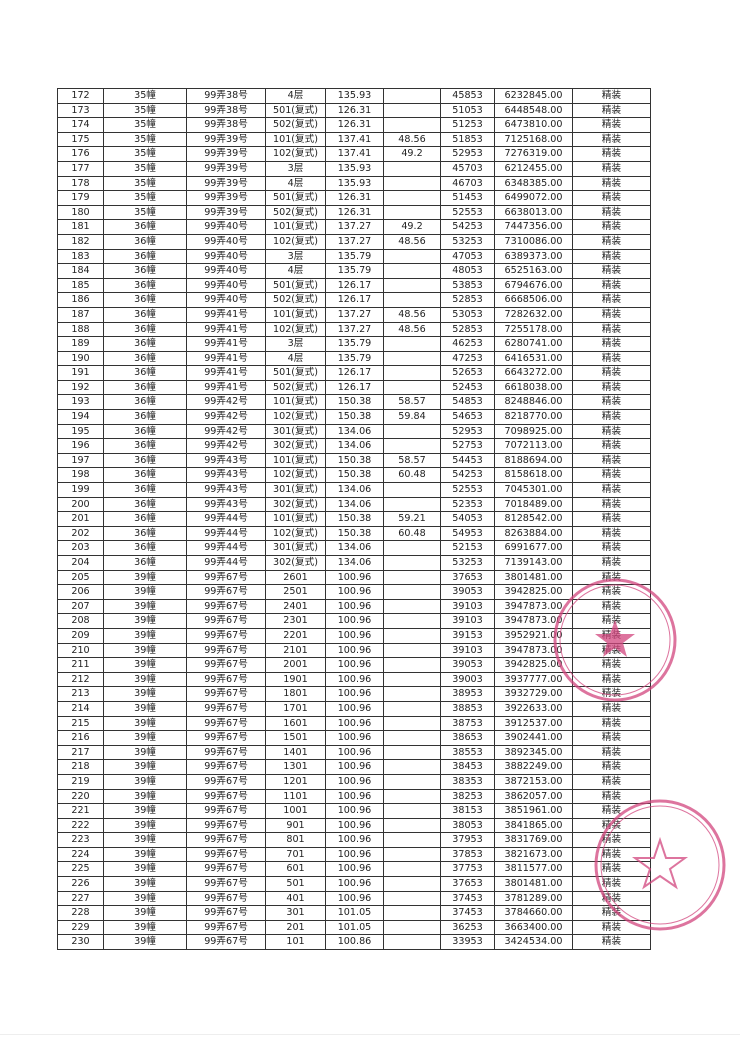  I want to click on room-cell: 3层, so click(295, 168).